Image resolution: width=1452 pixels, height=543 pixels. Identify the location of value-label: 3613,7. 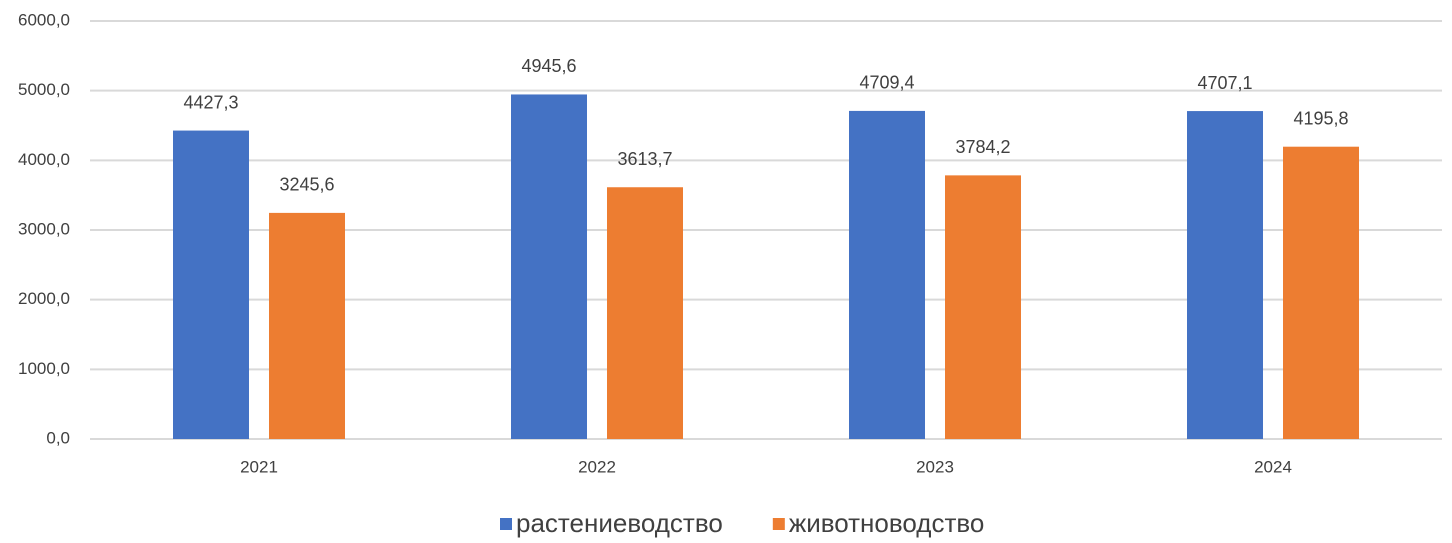
(644, 159).